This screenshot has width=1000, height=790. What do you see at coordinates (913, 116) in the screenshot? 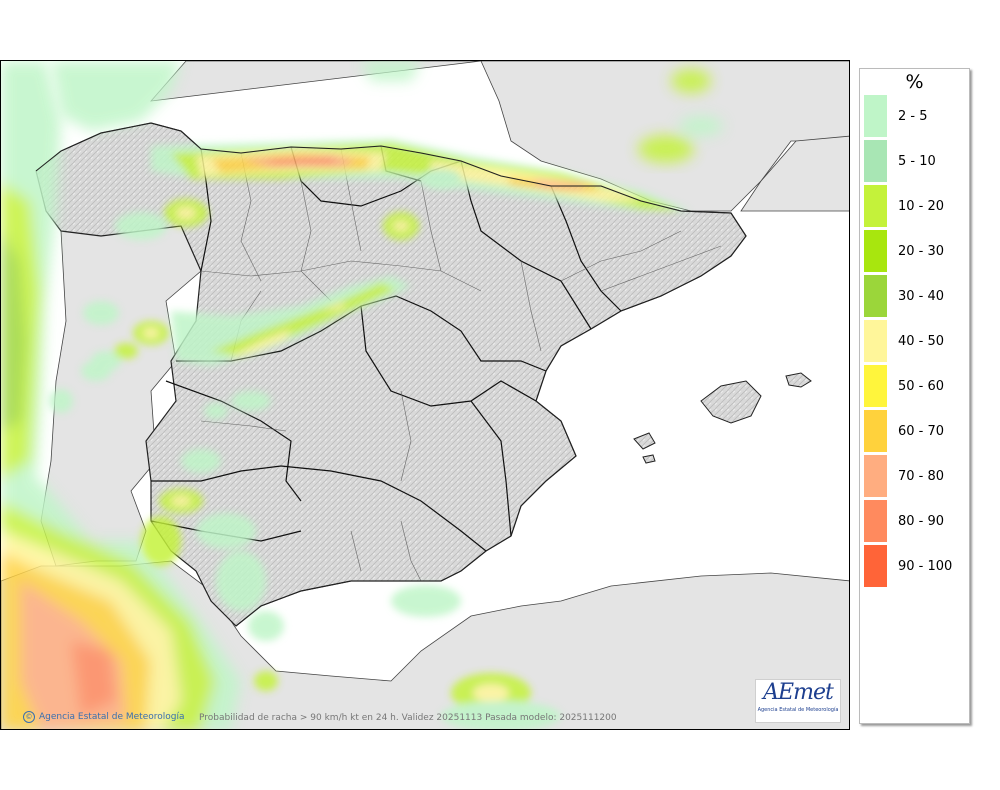
I see `legend-label: 2 - 5` at bounding box center [913, 116].